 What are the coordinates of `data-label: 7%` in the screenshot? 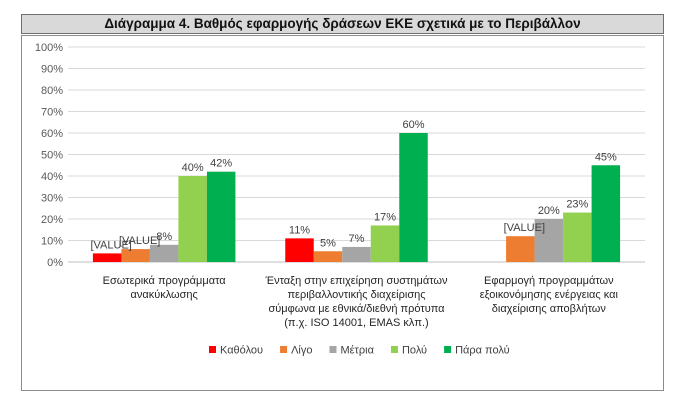 It's located at (357, 239).